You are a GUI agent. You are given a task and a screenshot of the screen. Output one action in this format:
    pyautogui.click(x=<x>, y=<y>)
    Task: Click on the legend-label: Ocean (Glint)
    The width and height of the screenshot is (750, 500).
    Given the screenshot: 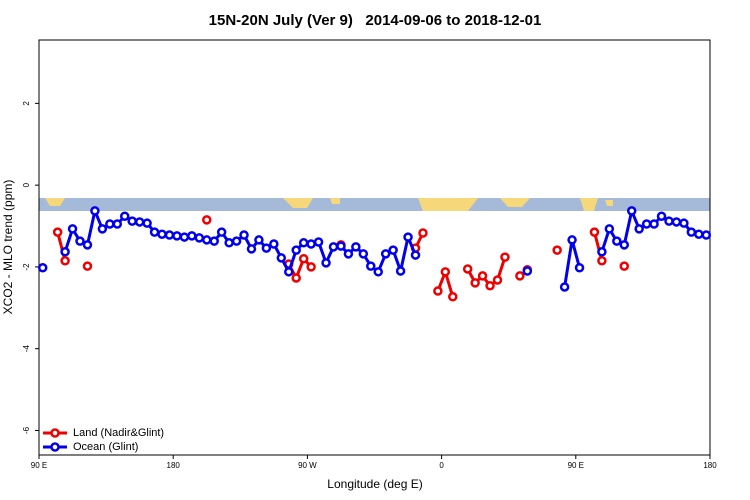 What is the action you would take?
    pyautogui.click(x=105, y=447)
    